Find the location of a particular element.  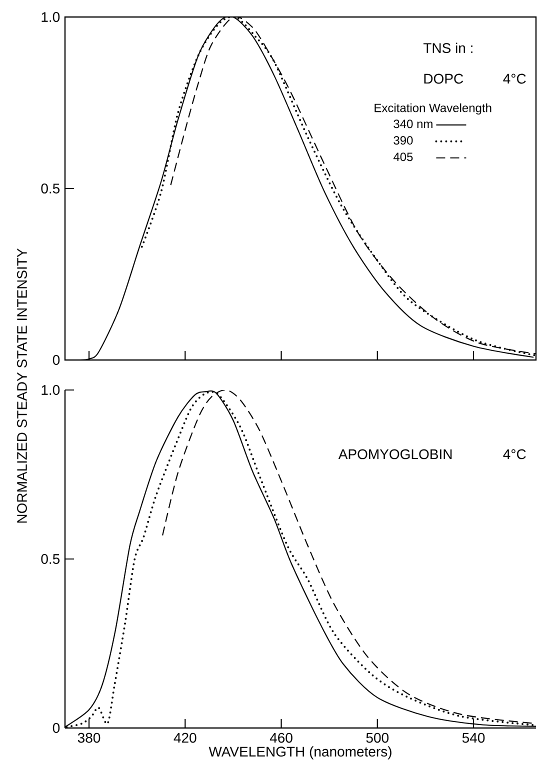

x-axis-title: WAVELENGTH (nanometers) is located at coordinates (300, 753).